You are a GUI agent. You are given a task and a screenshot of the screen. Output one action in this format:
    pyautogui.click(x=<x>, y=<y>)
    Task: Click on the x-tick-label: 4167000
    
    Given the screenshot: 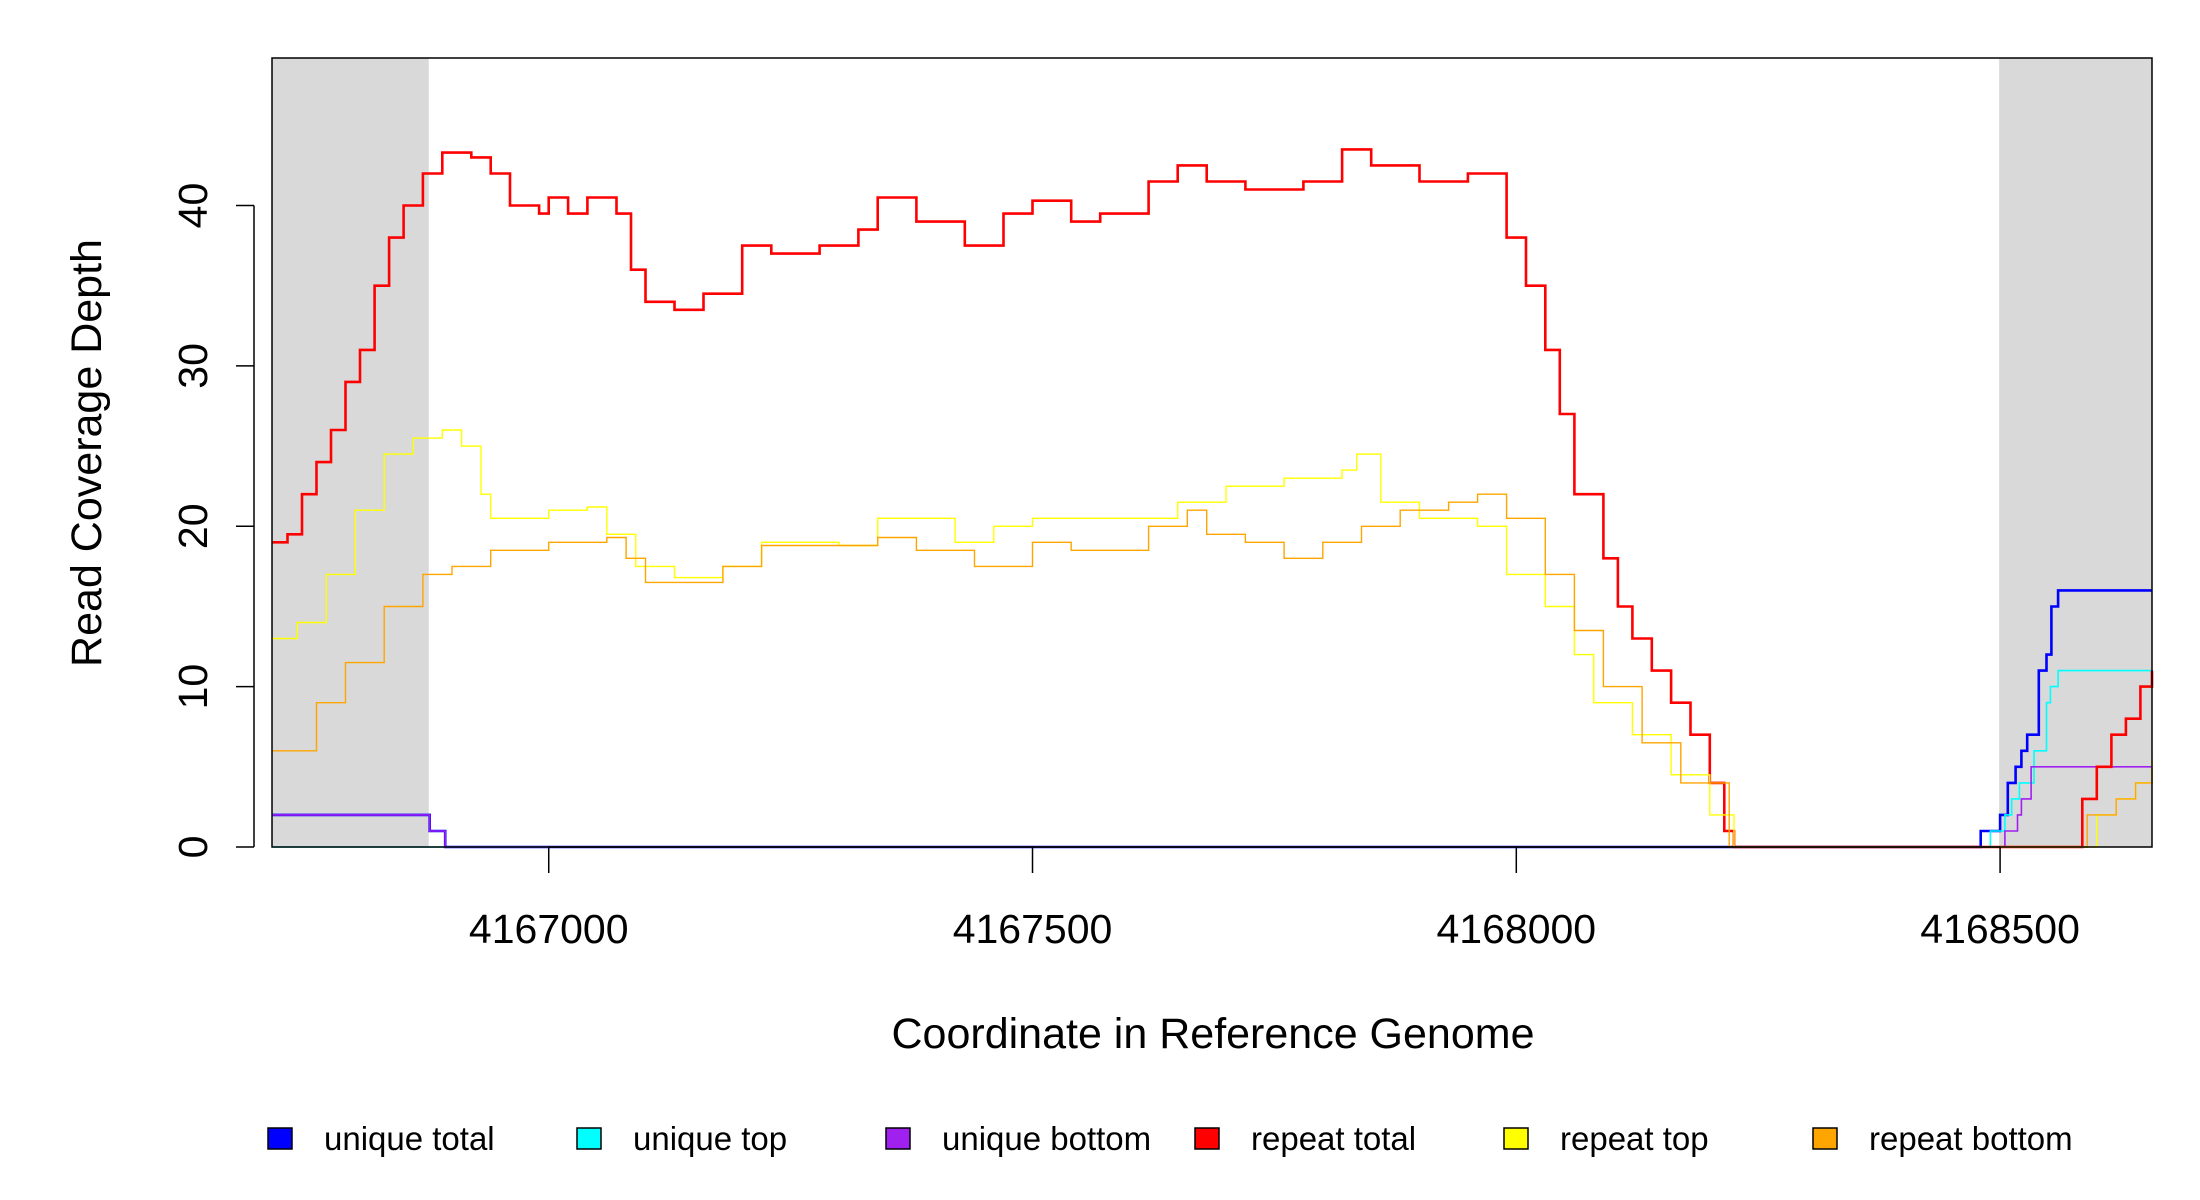 What is the action you would take?
    pyautogui.click(x=549, y=929)
    